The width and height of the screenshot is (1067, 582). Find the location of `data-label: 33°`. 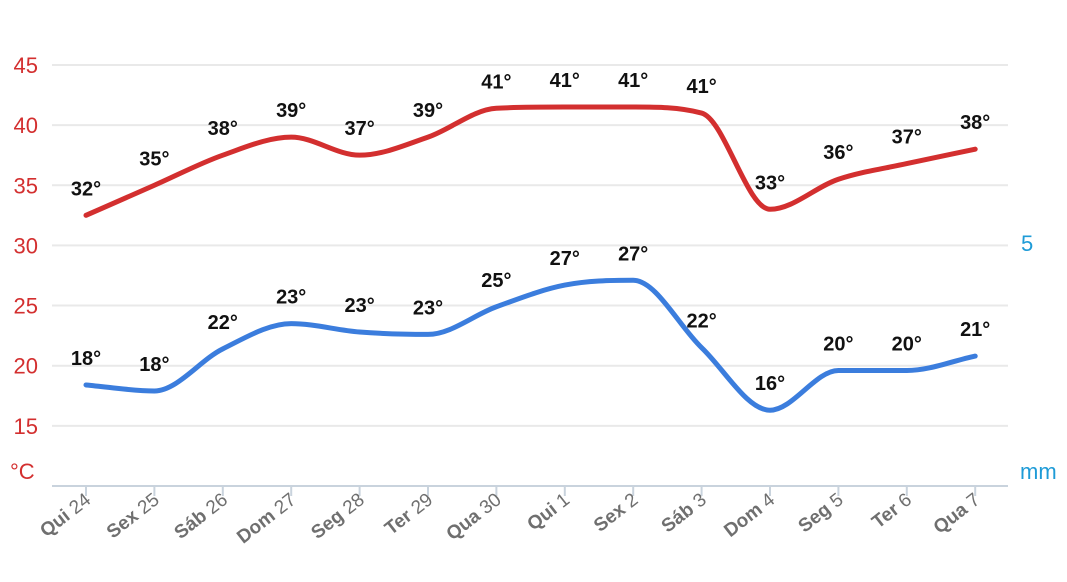

data-label: 33° is located at coordinates (770, 183).